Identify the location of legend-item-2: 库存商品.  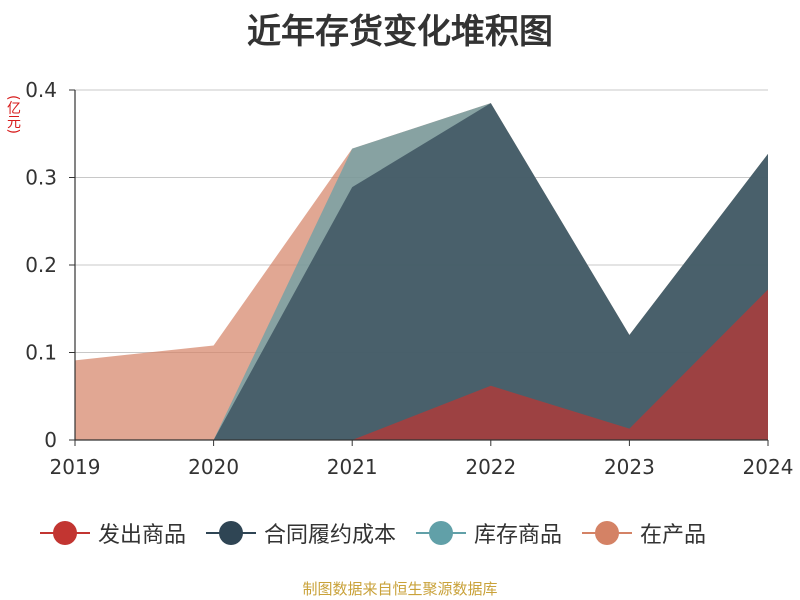
(489, 533).